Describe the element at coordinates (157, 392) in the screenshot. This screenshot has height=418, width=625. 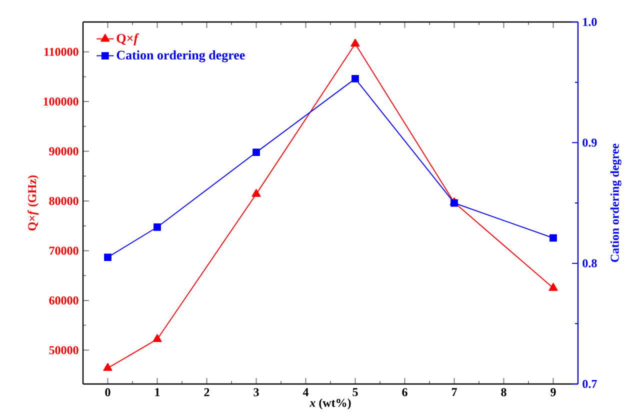
I see `x-tick-label: 1` at that location.